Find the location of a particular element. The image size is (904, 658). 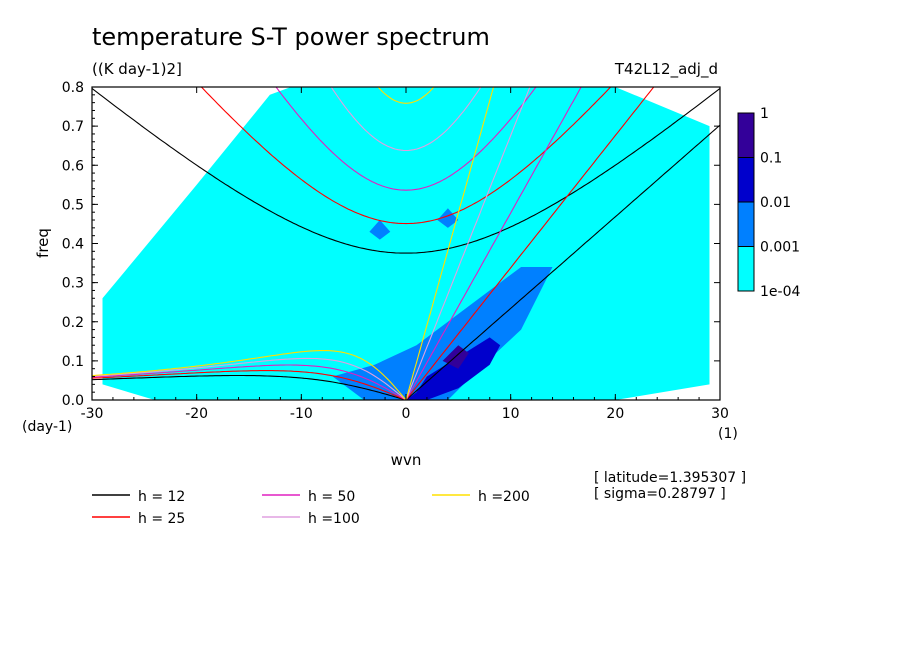

legend-label: h = 50 is located at coordinates (331, 497).